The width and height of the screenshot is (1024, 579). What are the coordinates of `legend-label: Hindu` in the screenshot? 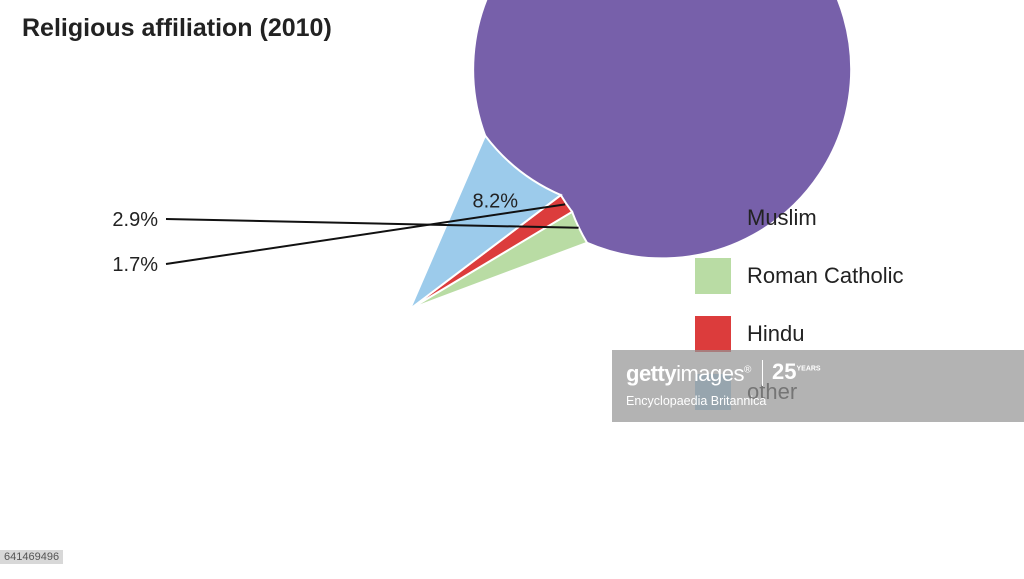 It's located at (776, 333).